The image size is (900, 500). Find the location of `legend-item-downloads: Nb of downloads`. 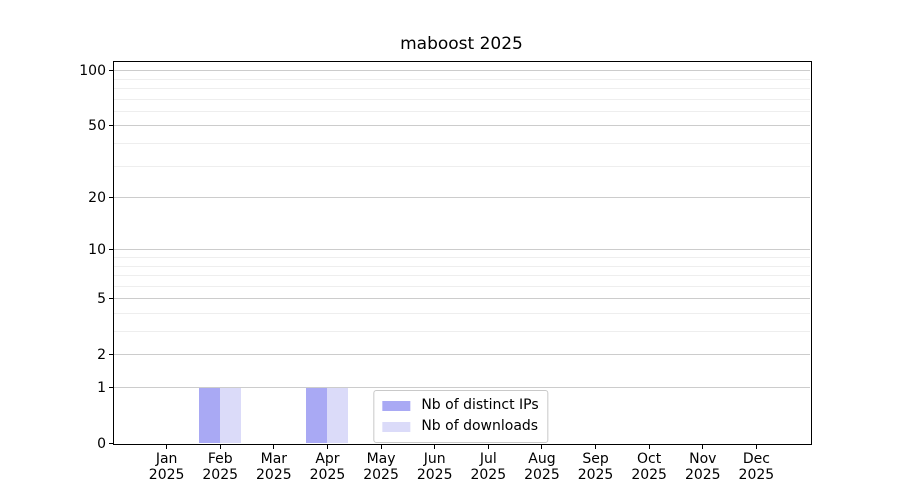

legend-item-downloads: Nb of downloads is located at coordinates (460, 426).